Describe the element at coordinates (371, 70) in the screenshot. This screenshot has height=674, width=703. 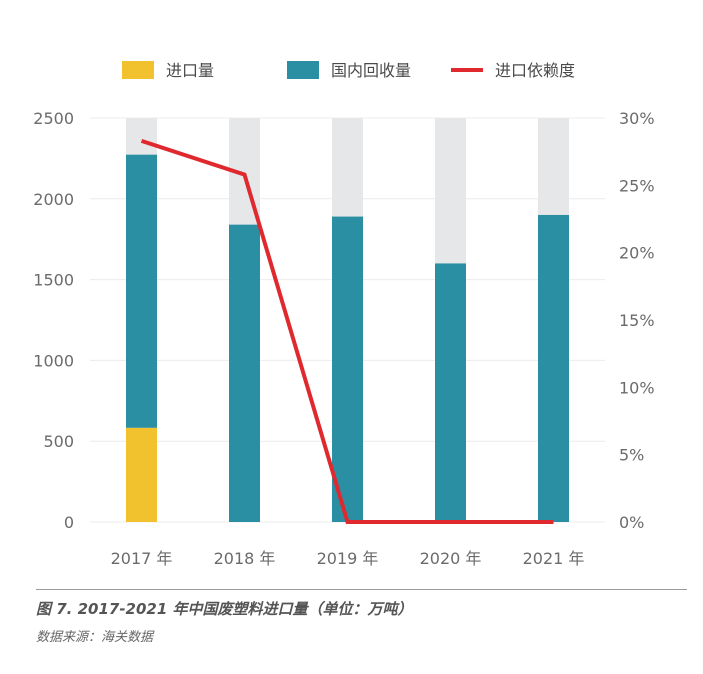
I see `legend-label: 国内回收量` at that location.